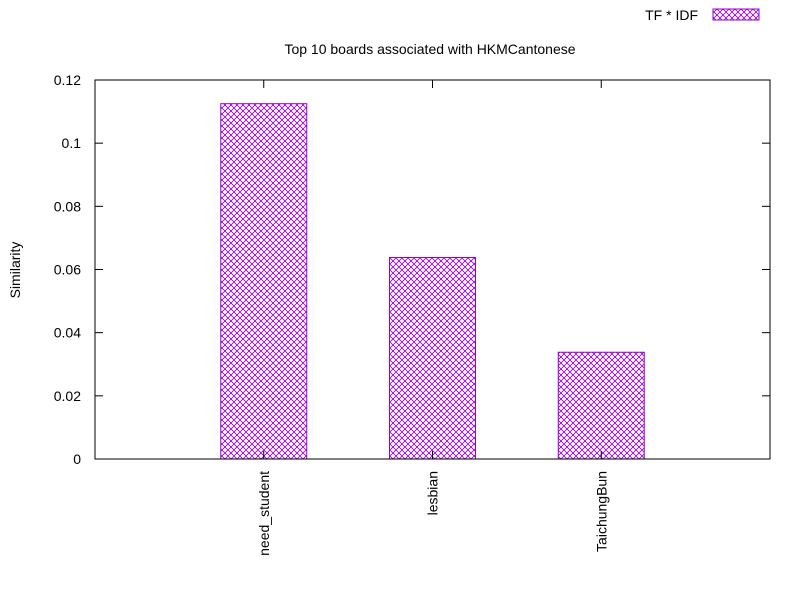 This screenshot has height=600, width=800. Describe the element at coordinates (264, 513) in the screenshot. I see `x-tick-label: need_student` at that location.